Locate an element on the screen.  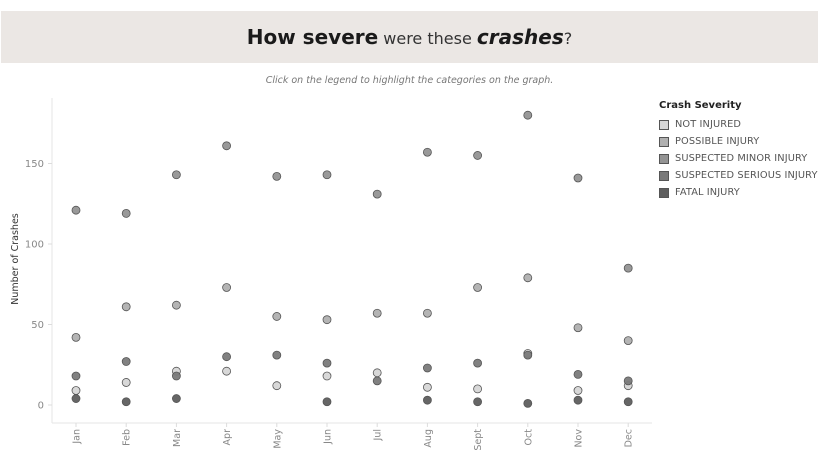
legend-title: Crash Severity is located at coordinates (700, 105).